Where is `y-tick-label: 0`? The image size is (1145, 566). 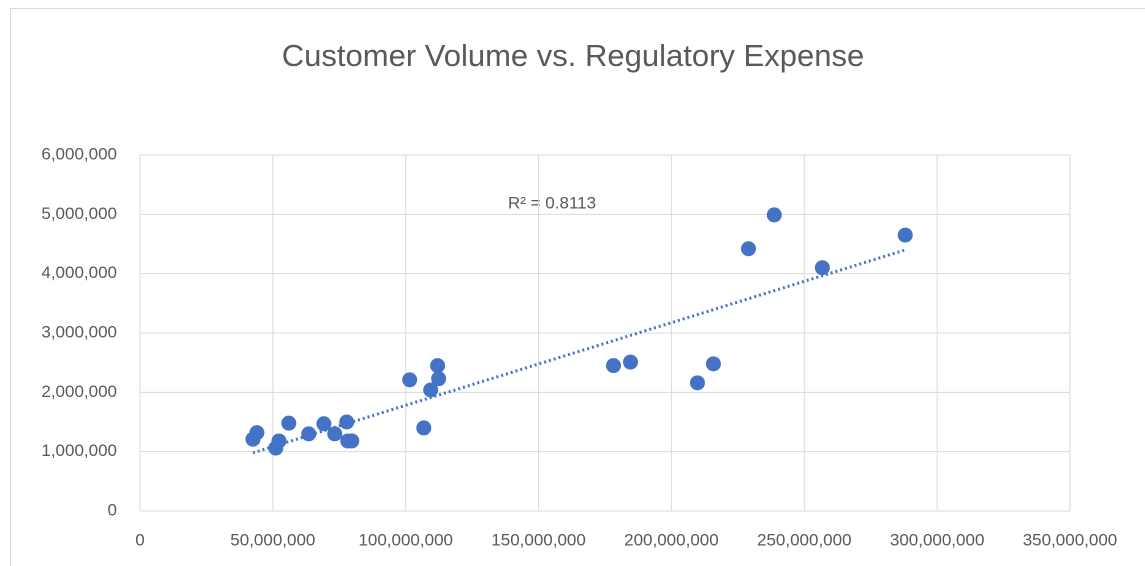
y-tick-label: 0 is located at coordinates (112, 509).